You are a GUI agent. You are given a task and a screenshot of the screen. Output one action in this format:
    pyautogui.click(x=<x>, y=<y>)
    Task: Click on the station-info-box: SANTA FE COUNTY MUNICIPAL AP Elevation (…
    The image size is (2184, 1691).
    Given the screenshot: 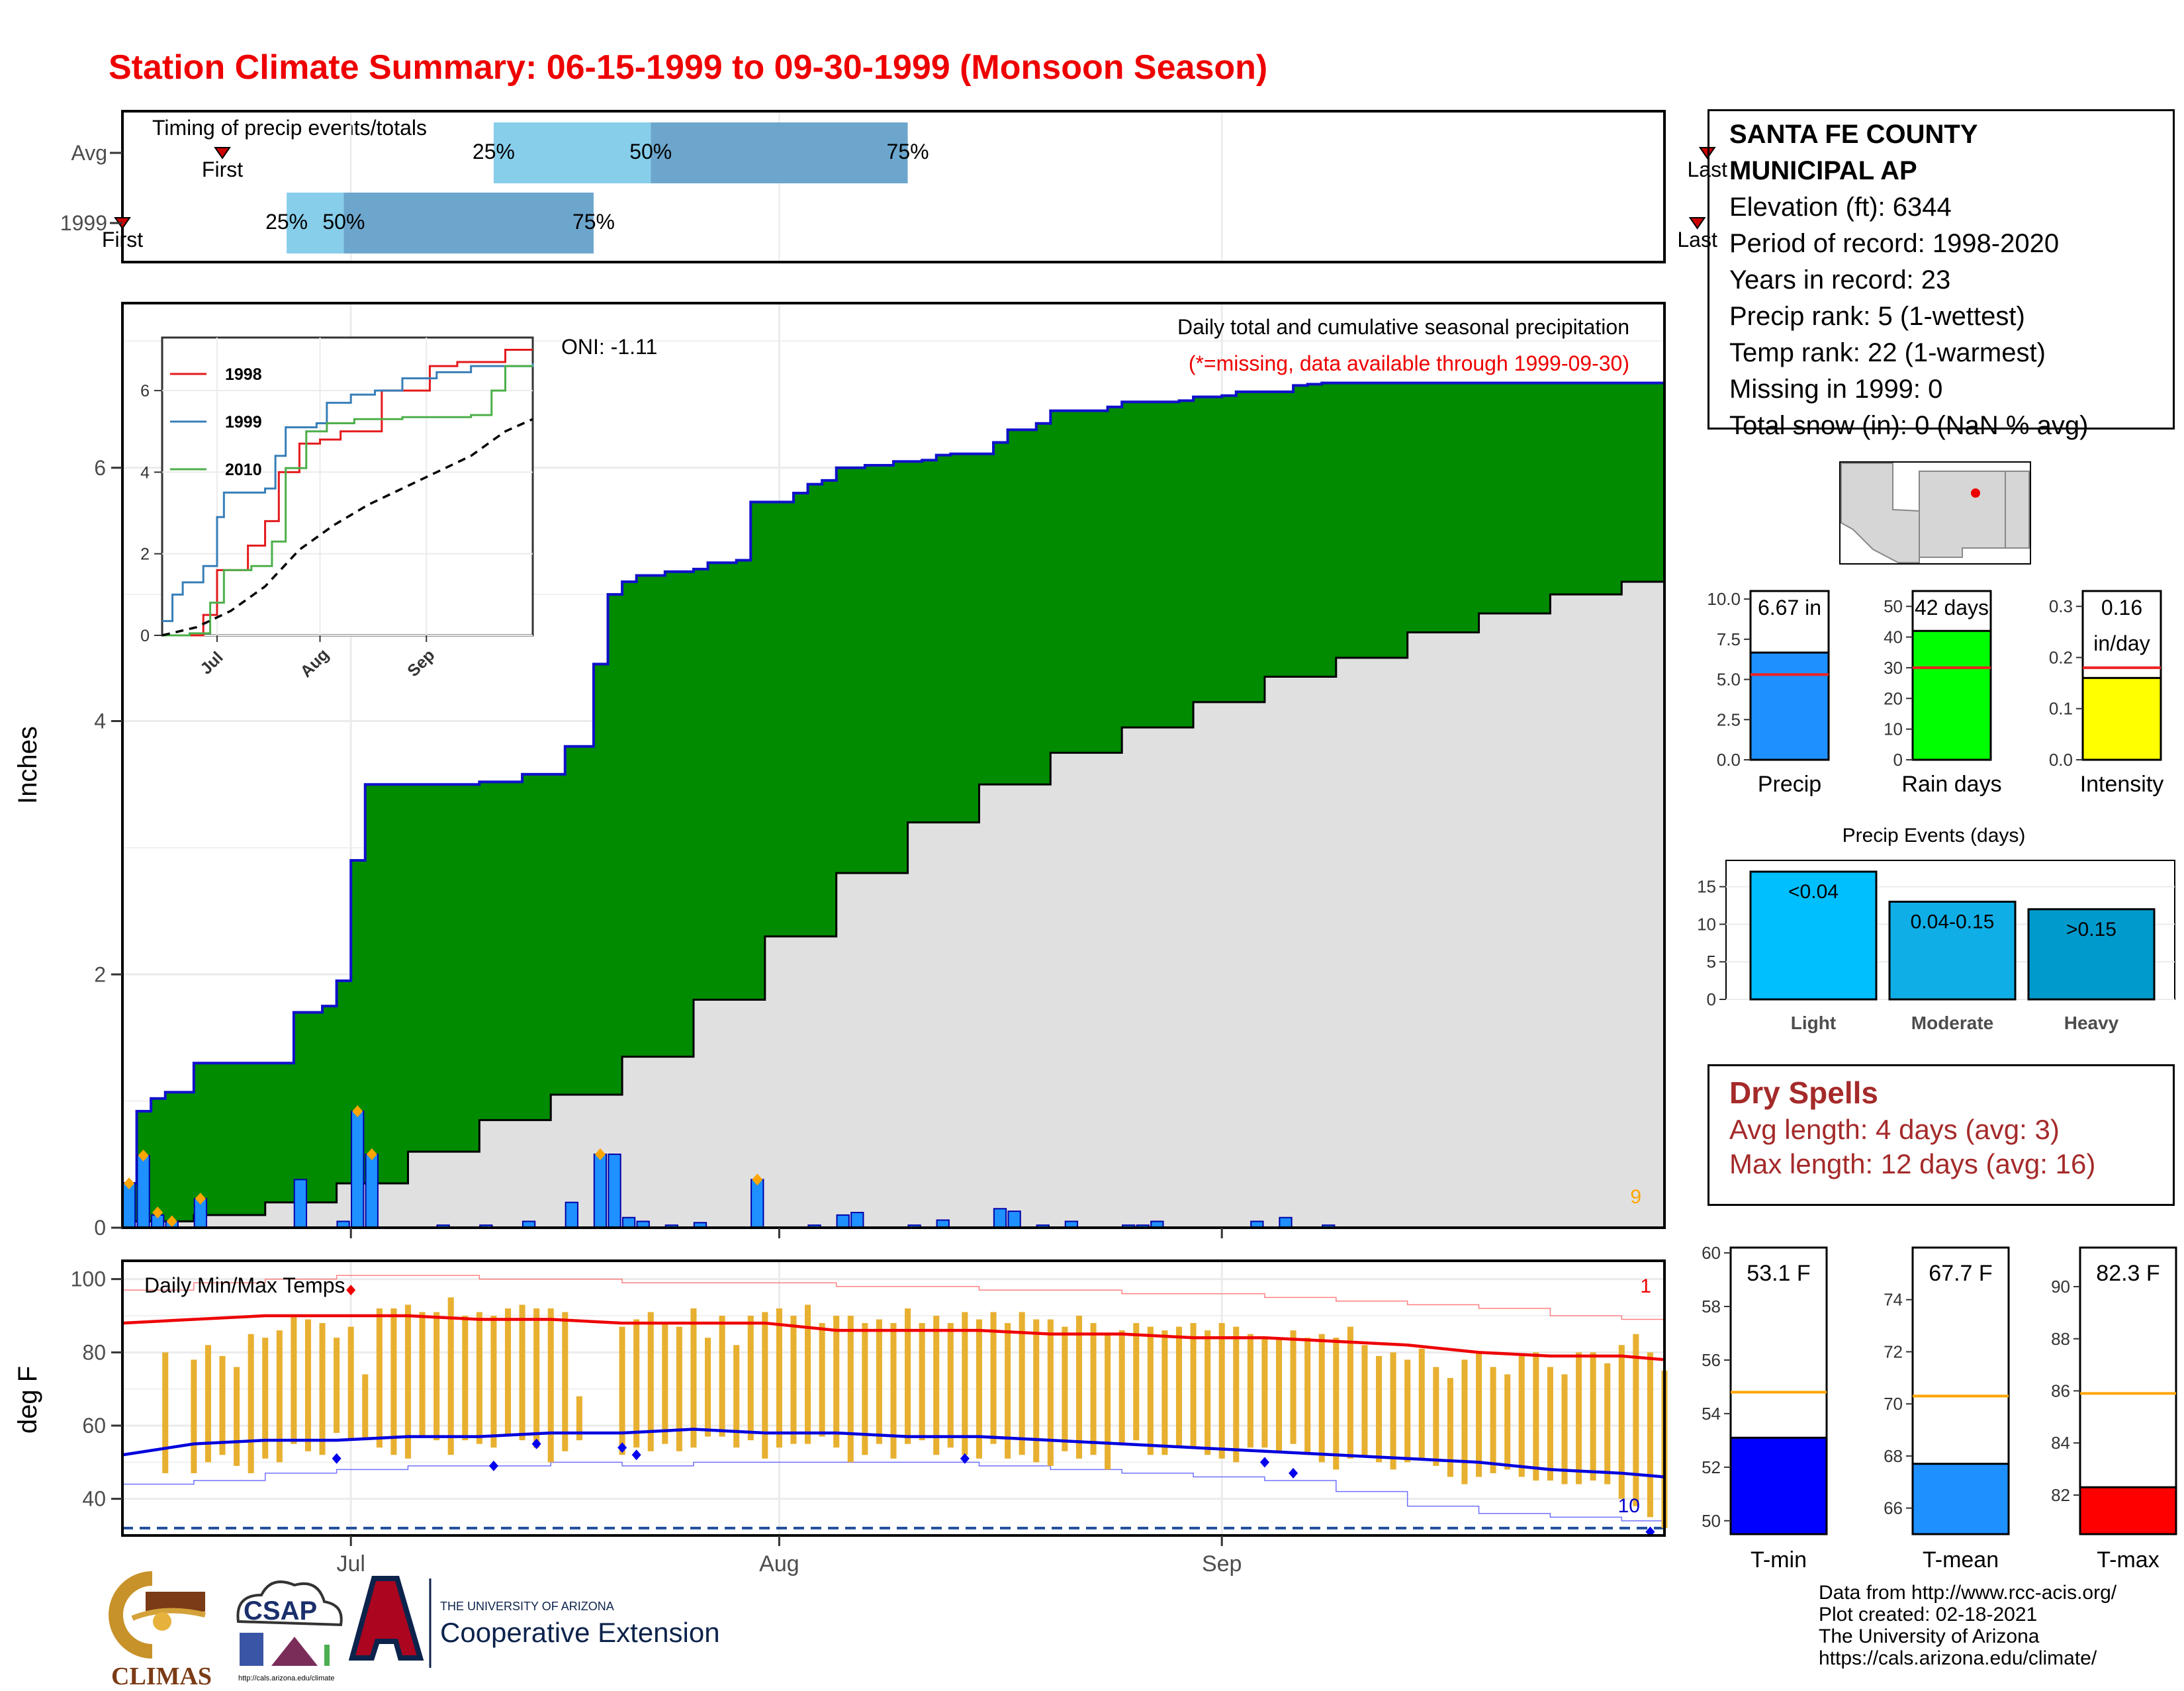 What is the action you would take?
    pyautogui.click(x=1941, y=274)
    